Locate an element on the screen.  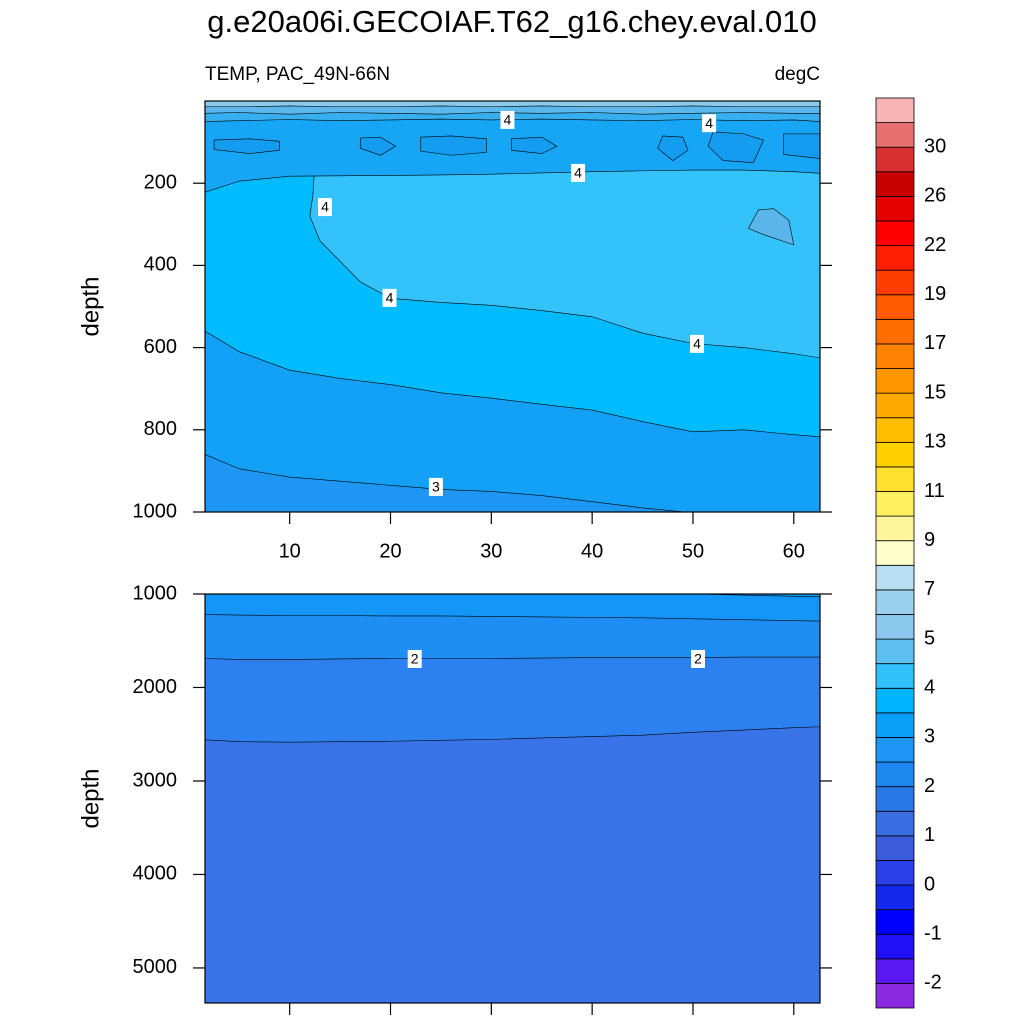
subtitle-right: degC is located at coordinates (797, 74).